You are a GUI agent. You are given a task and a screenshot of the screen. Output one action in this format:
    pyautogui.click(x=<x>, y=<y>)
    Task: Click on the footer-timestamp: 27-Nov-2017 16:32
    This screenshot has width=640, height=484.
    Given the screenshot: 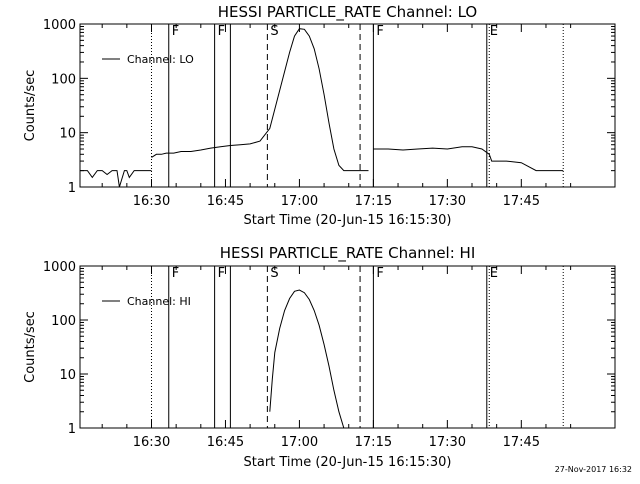 What is the action you would take?
    pyautogui.click(x=593, y=469)
    